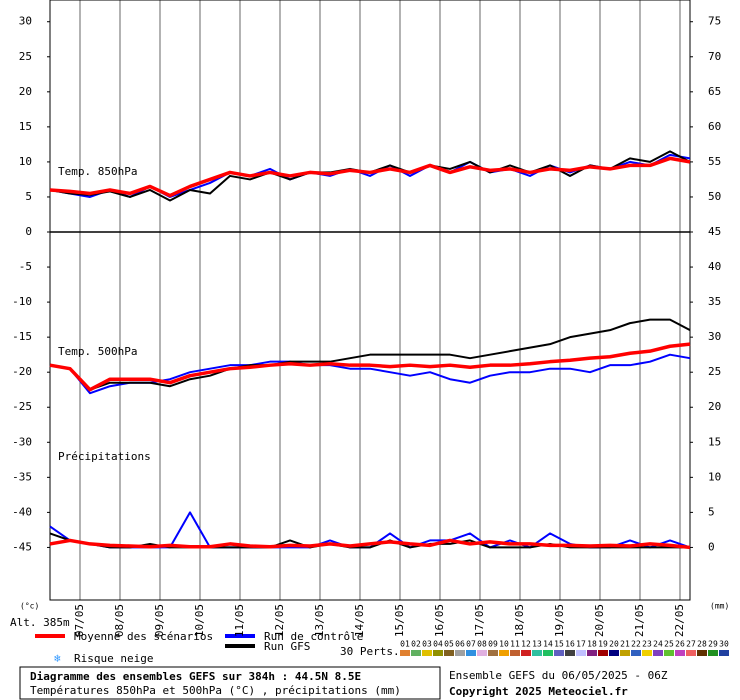 This screenshot has height=700, width=740. I want to click on altitude: Alt. 385m, so click(40, 622).